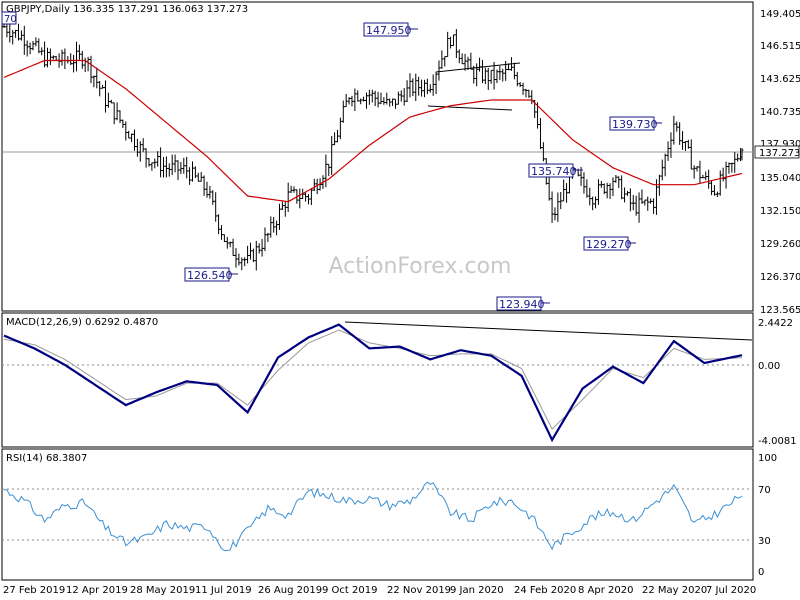 The image size is (800, 600). What do you see at coordinates (548, 331) in the screenshot?
I see `macd-trendline` at bounding box center [548, 331].